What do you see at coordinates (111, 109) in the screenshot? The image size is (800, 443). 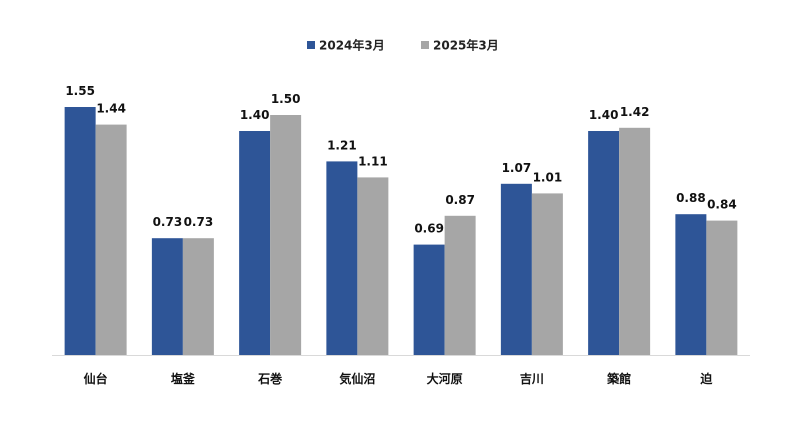 I see `value-label-2-1: 1.44` at bounding box center [111, 109].